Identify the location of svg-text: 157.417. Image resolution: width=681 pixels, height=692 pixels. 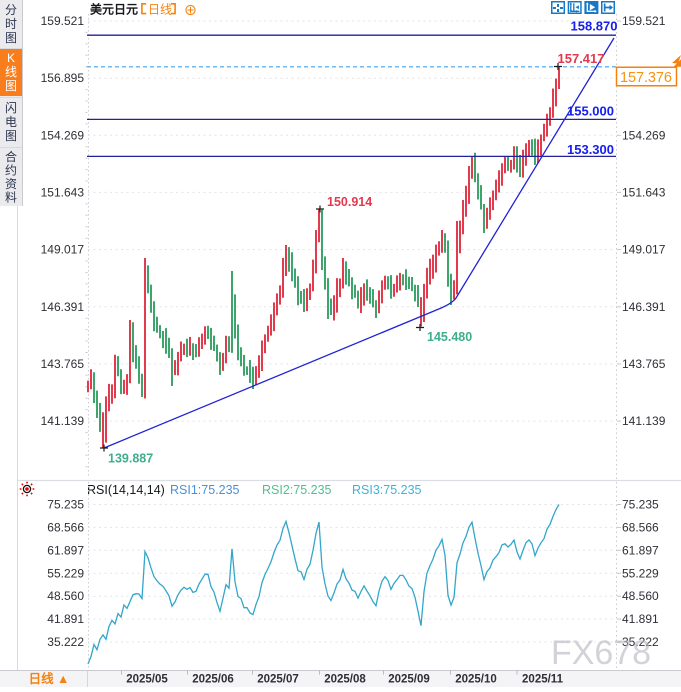
(581, 58).